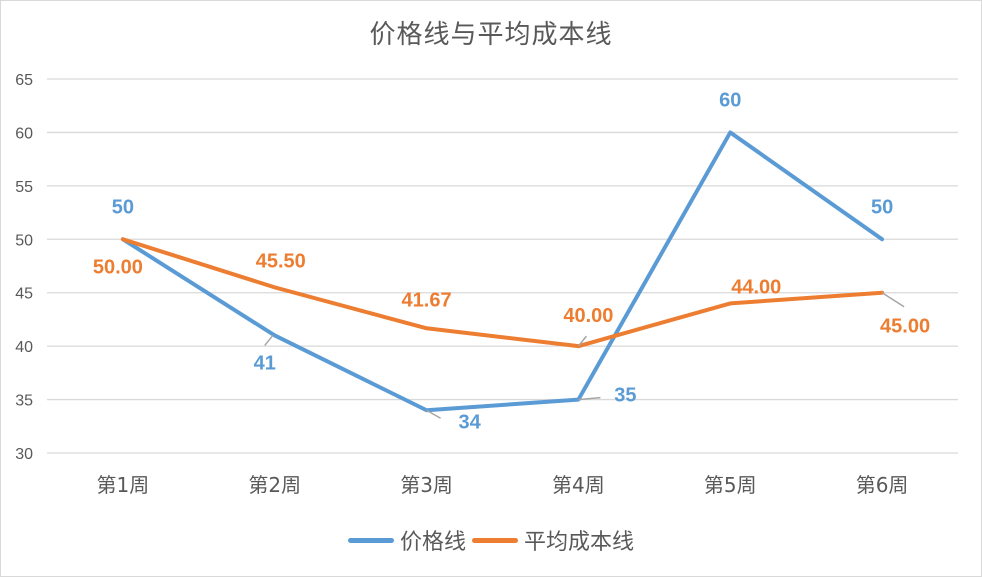 This screenshot has height=577, width=982. Describe the element at coordinates (123, 485) in the screenshot. I see `x-tick-label: 第1周` at that location.